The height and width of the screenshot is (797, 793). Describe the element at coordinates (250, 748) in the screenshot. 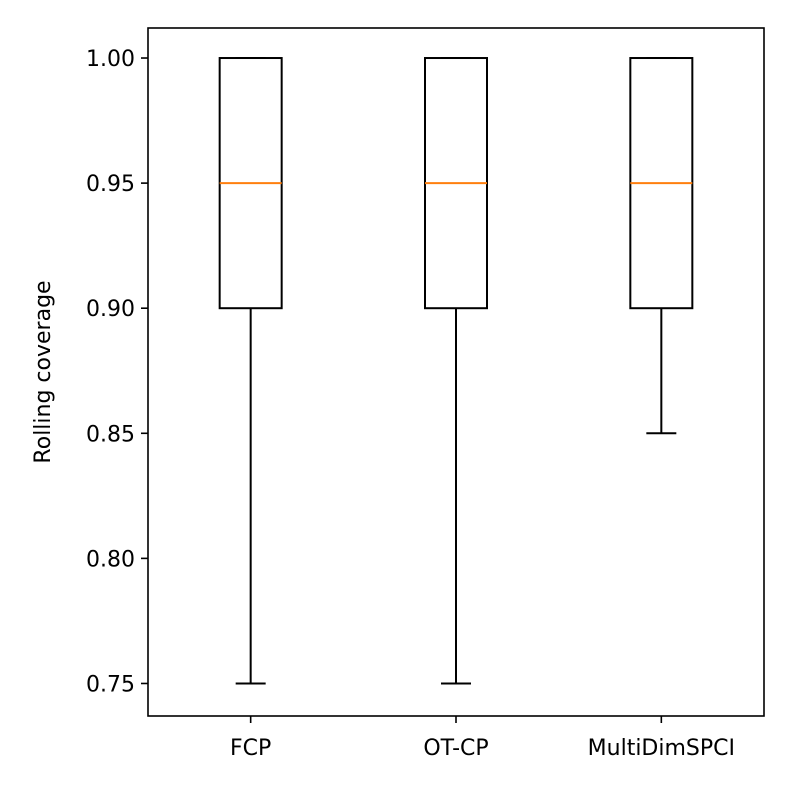

I see `x-tick-label: FCP` at that location.